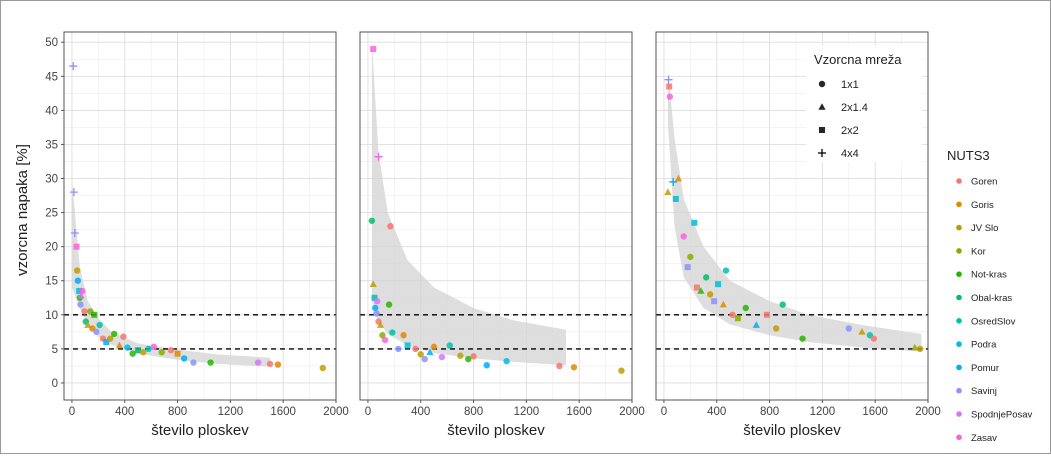  Describe the element at coordinates (51, 282) in the screenshot. I see `y-tick-label: 15` at that location.